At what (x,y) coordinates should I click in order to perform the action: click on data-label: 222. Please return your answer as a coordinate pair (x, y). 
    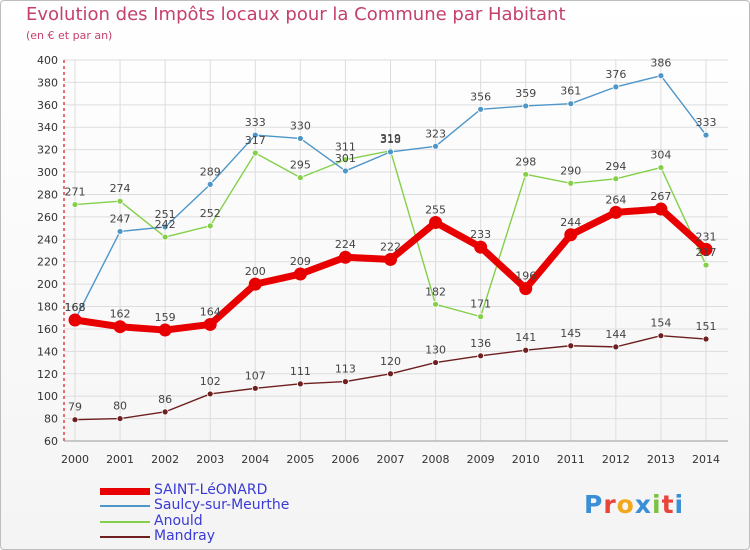
    Looking at the image, I should click on (390, 246).